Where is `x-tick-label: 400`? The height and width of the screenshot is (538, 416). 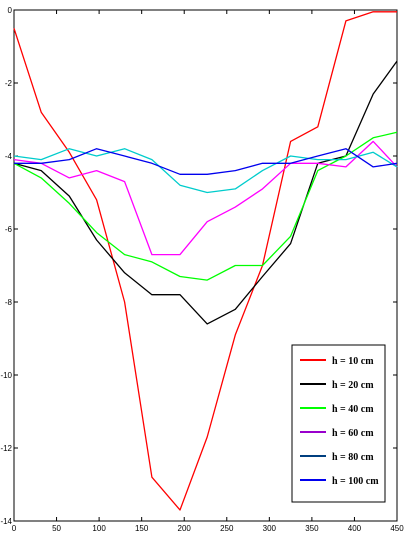 x-tick-label: 400 is located at coordinates (355, 528).